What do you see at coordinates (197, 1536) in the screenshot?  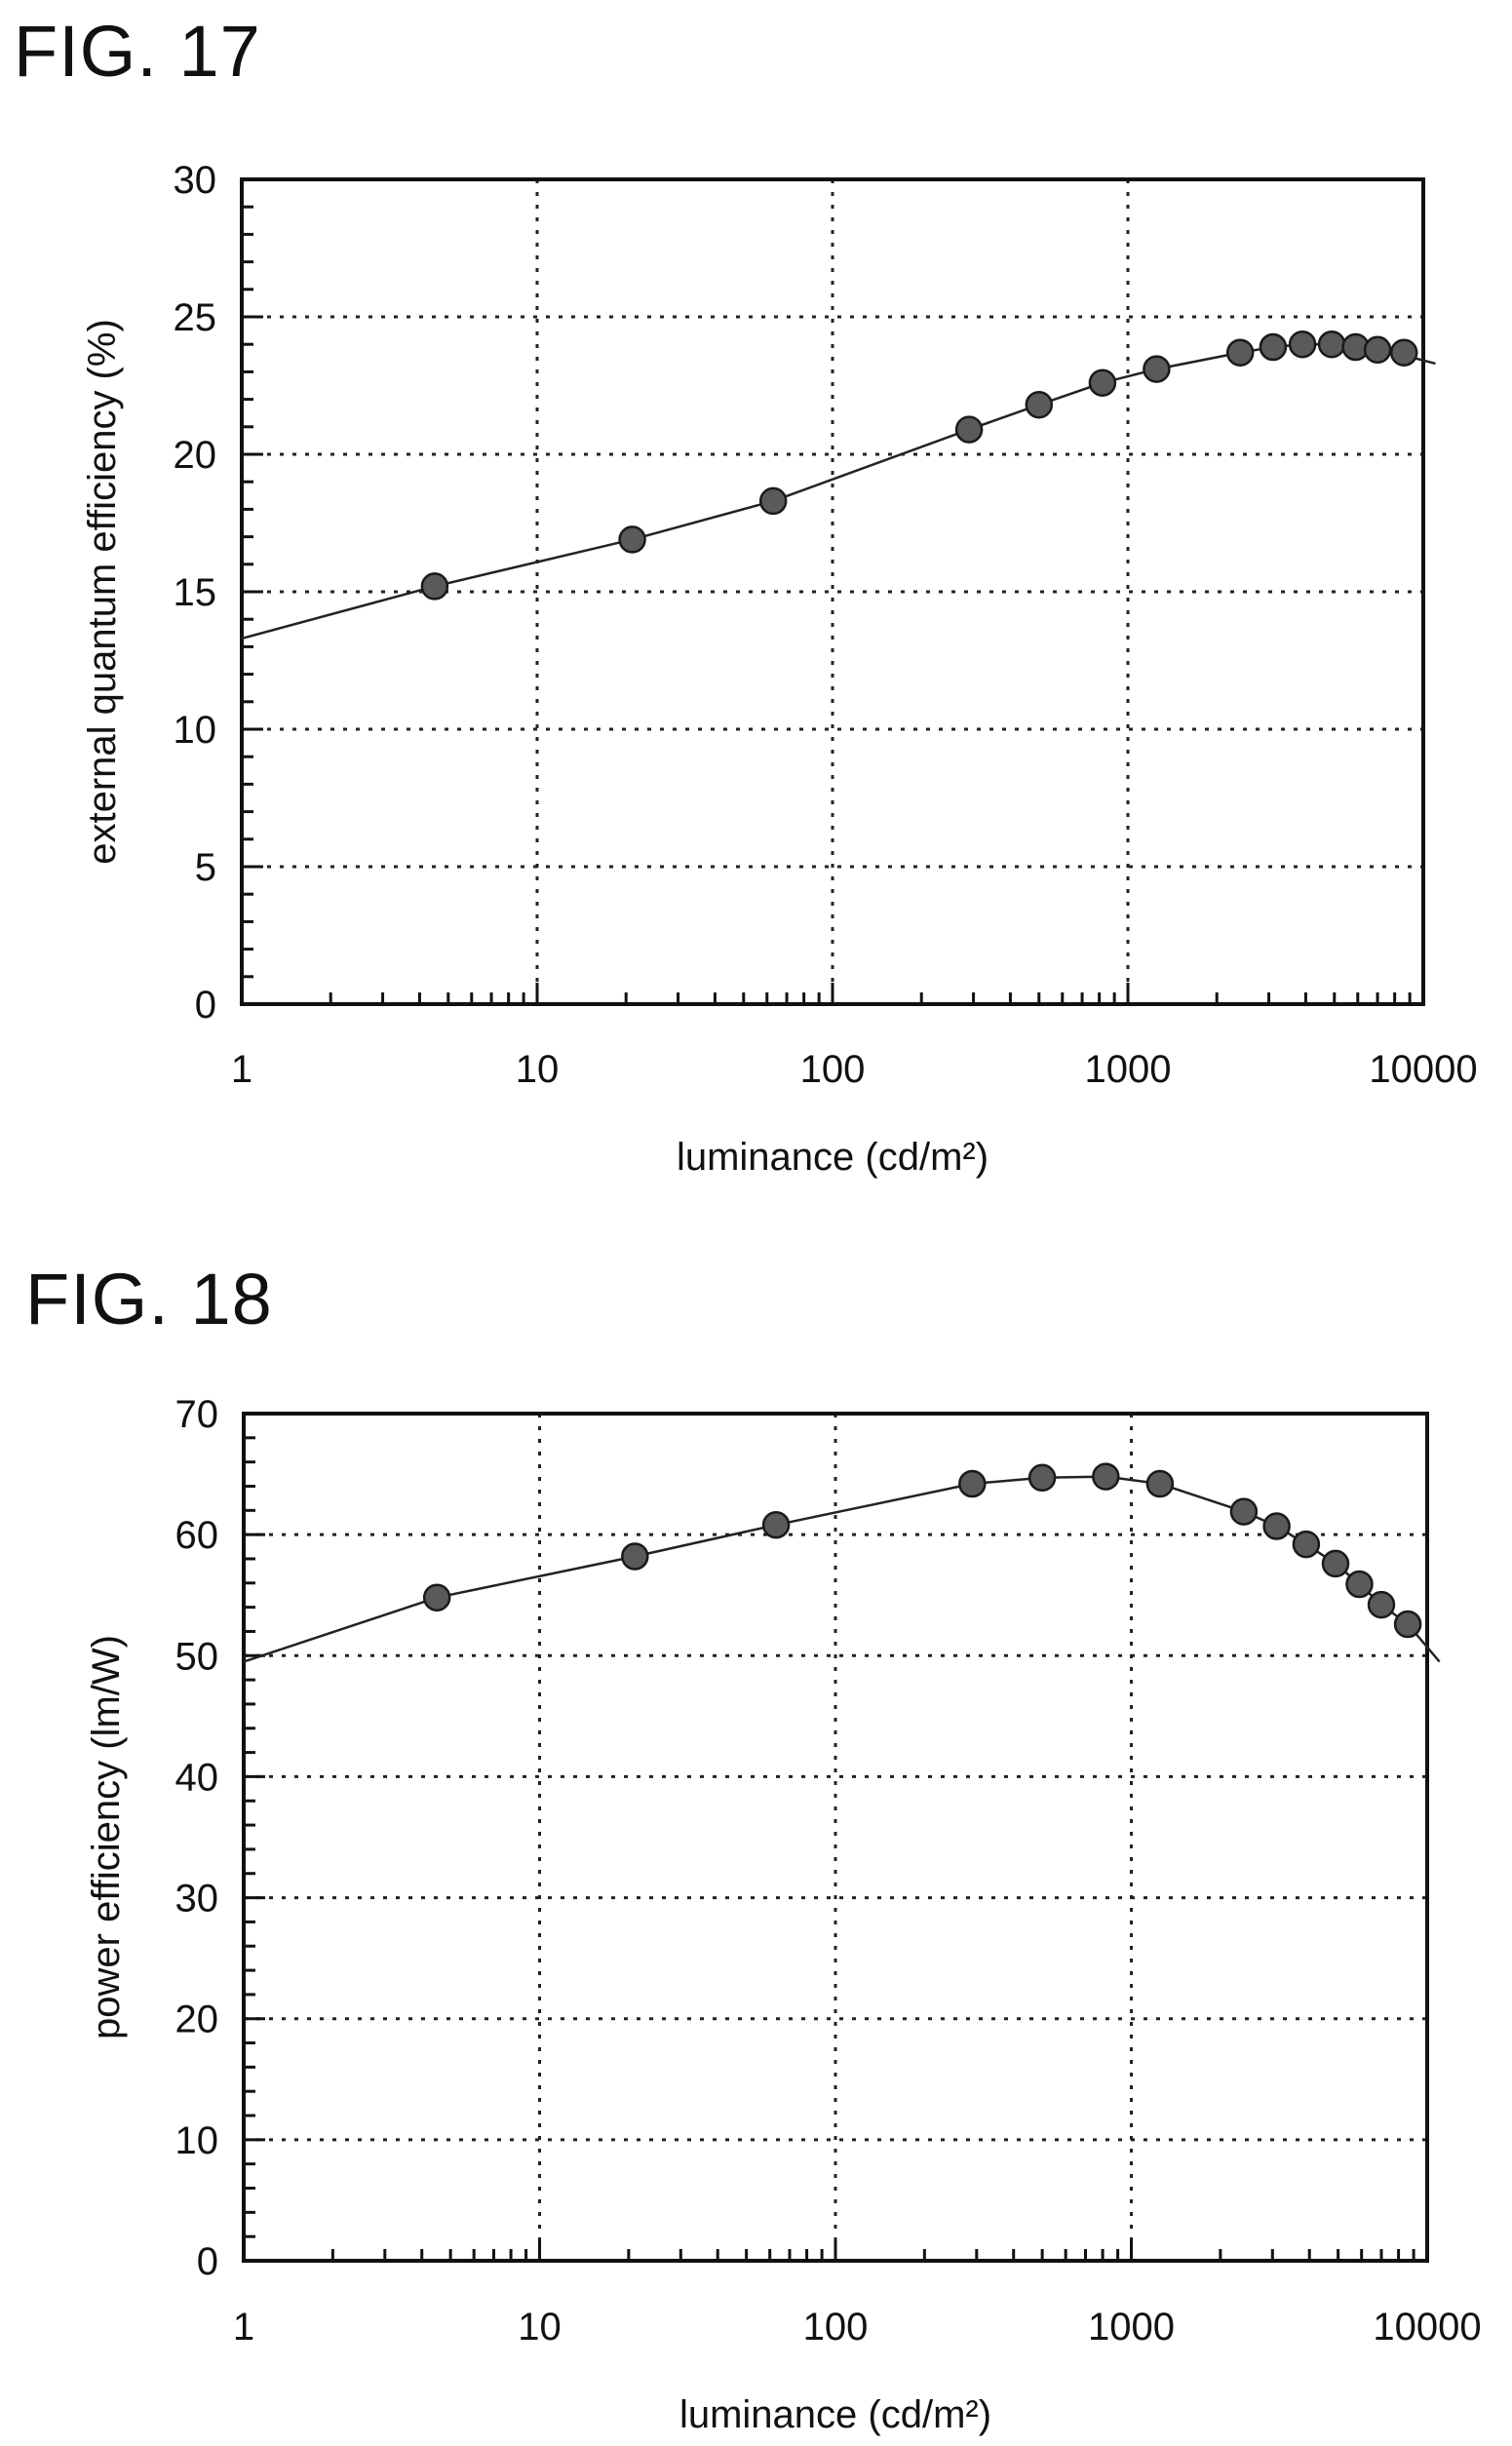 I see `y-tick-label: 60` at bounding box center [197, 1536].